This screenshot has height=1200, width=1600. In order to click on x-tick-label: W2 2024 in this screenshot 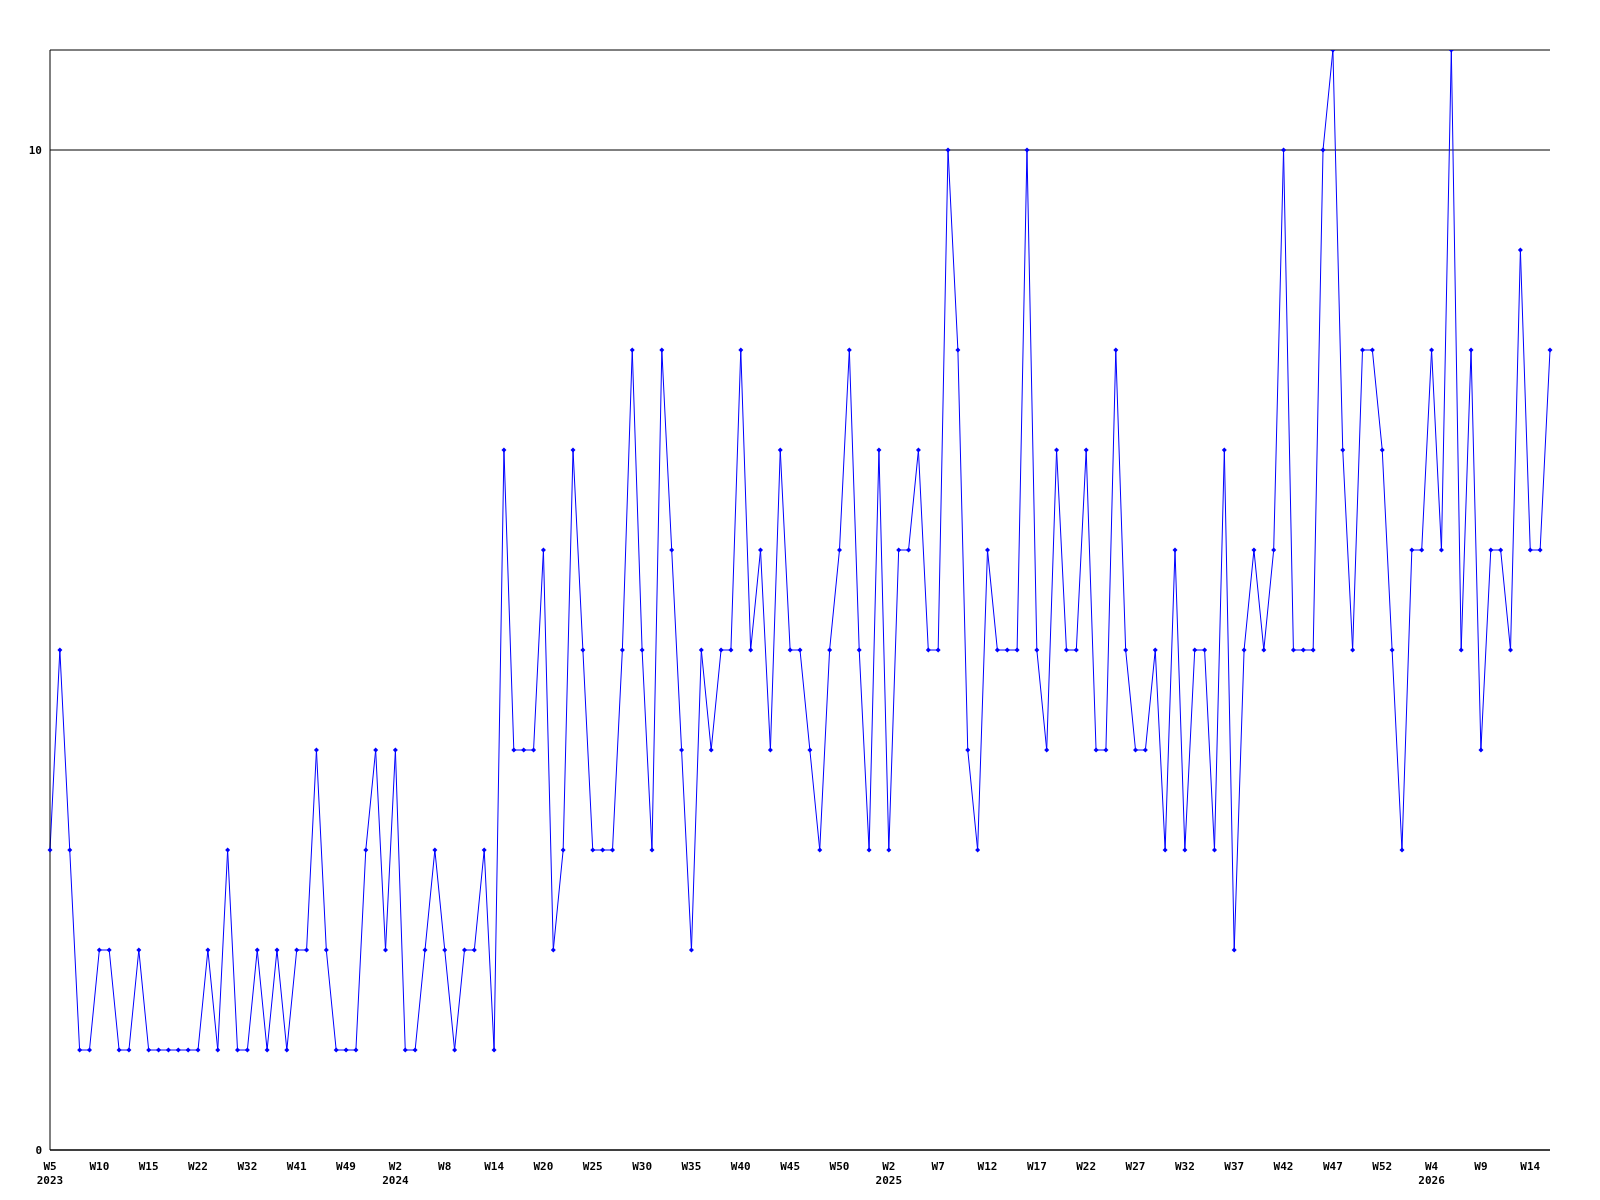, I will do `click(396, 1173)`.